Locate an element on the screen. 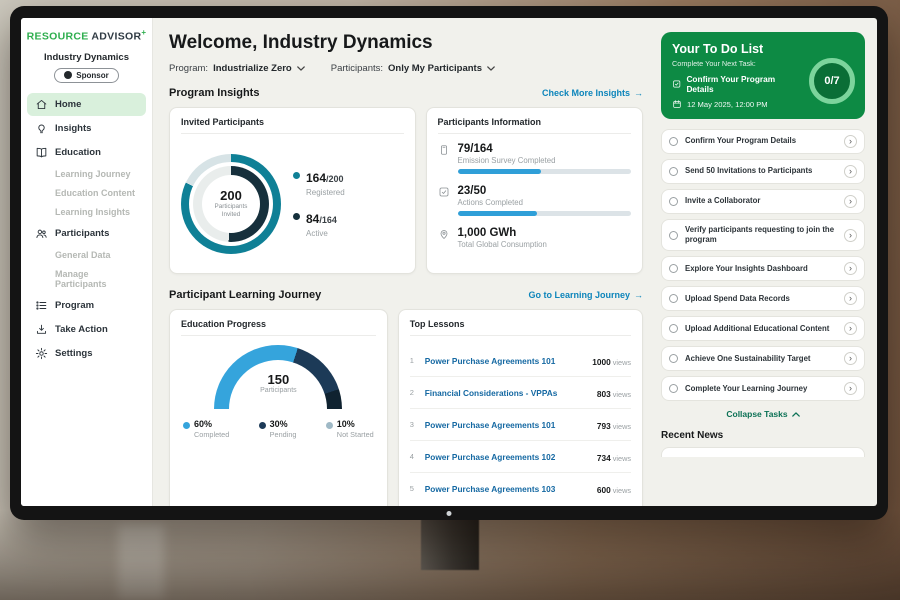 This screenshot has height=600, width=900. sidebar-item-insights: Insights is located at coordinates (86, 128).